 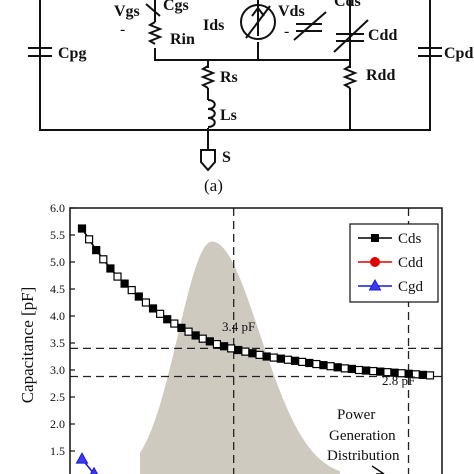 What do you see at coordinates (238, 326) in the screenshot?
I see `annotation-3-4pf: 3.4 pF` at bounding box center [238, 326].